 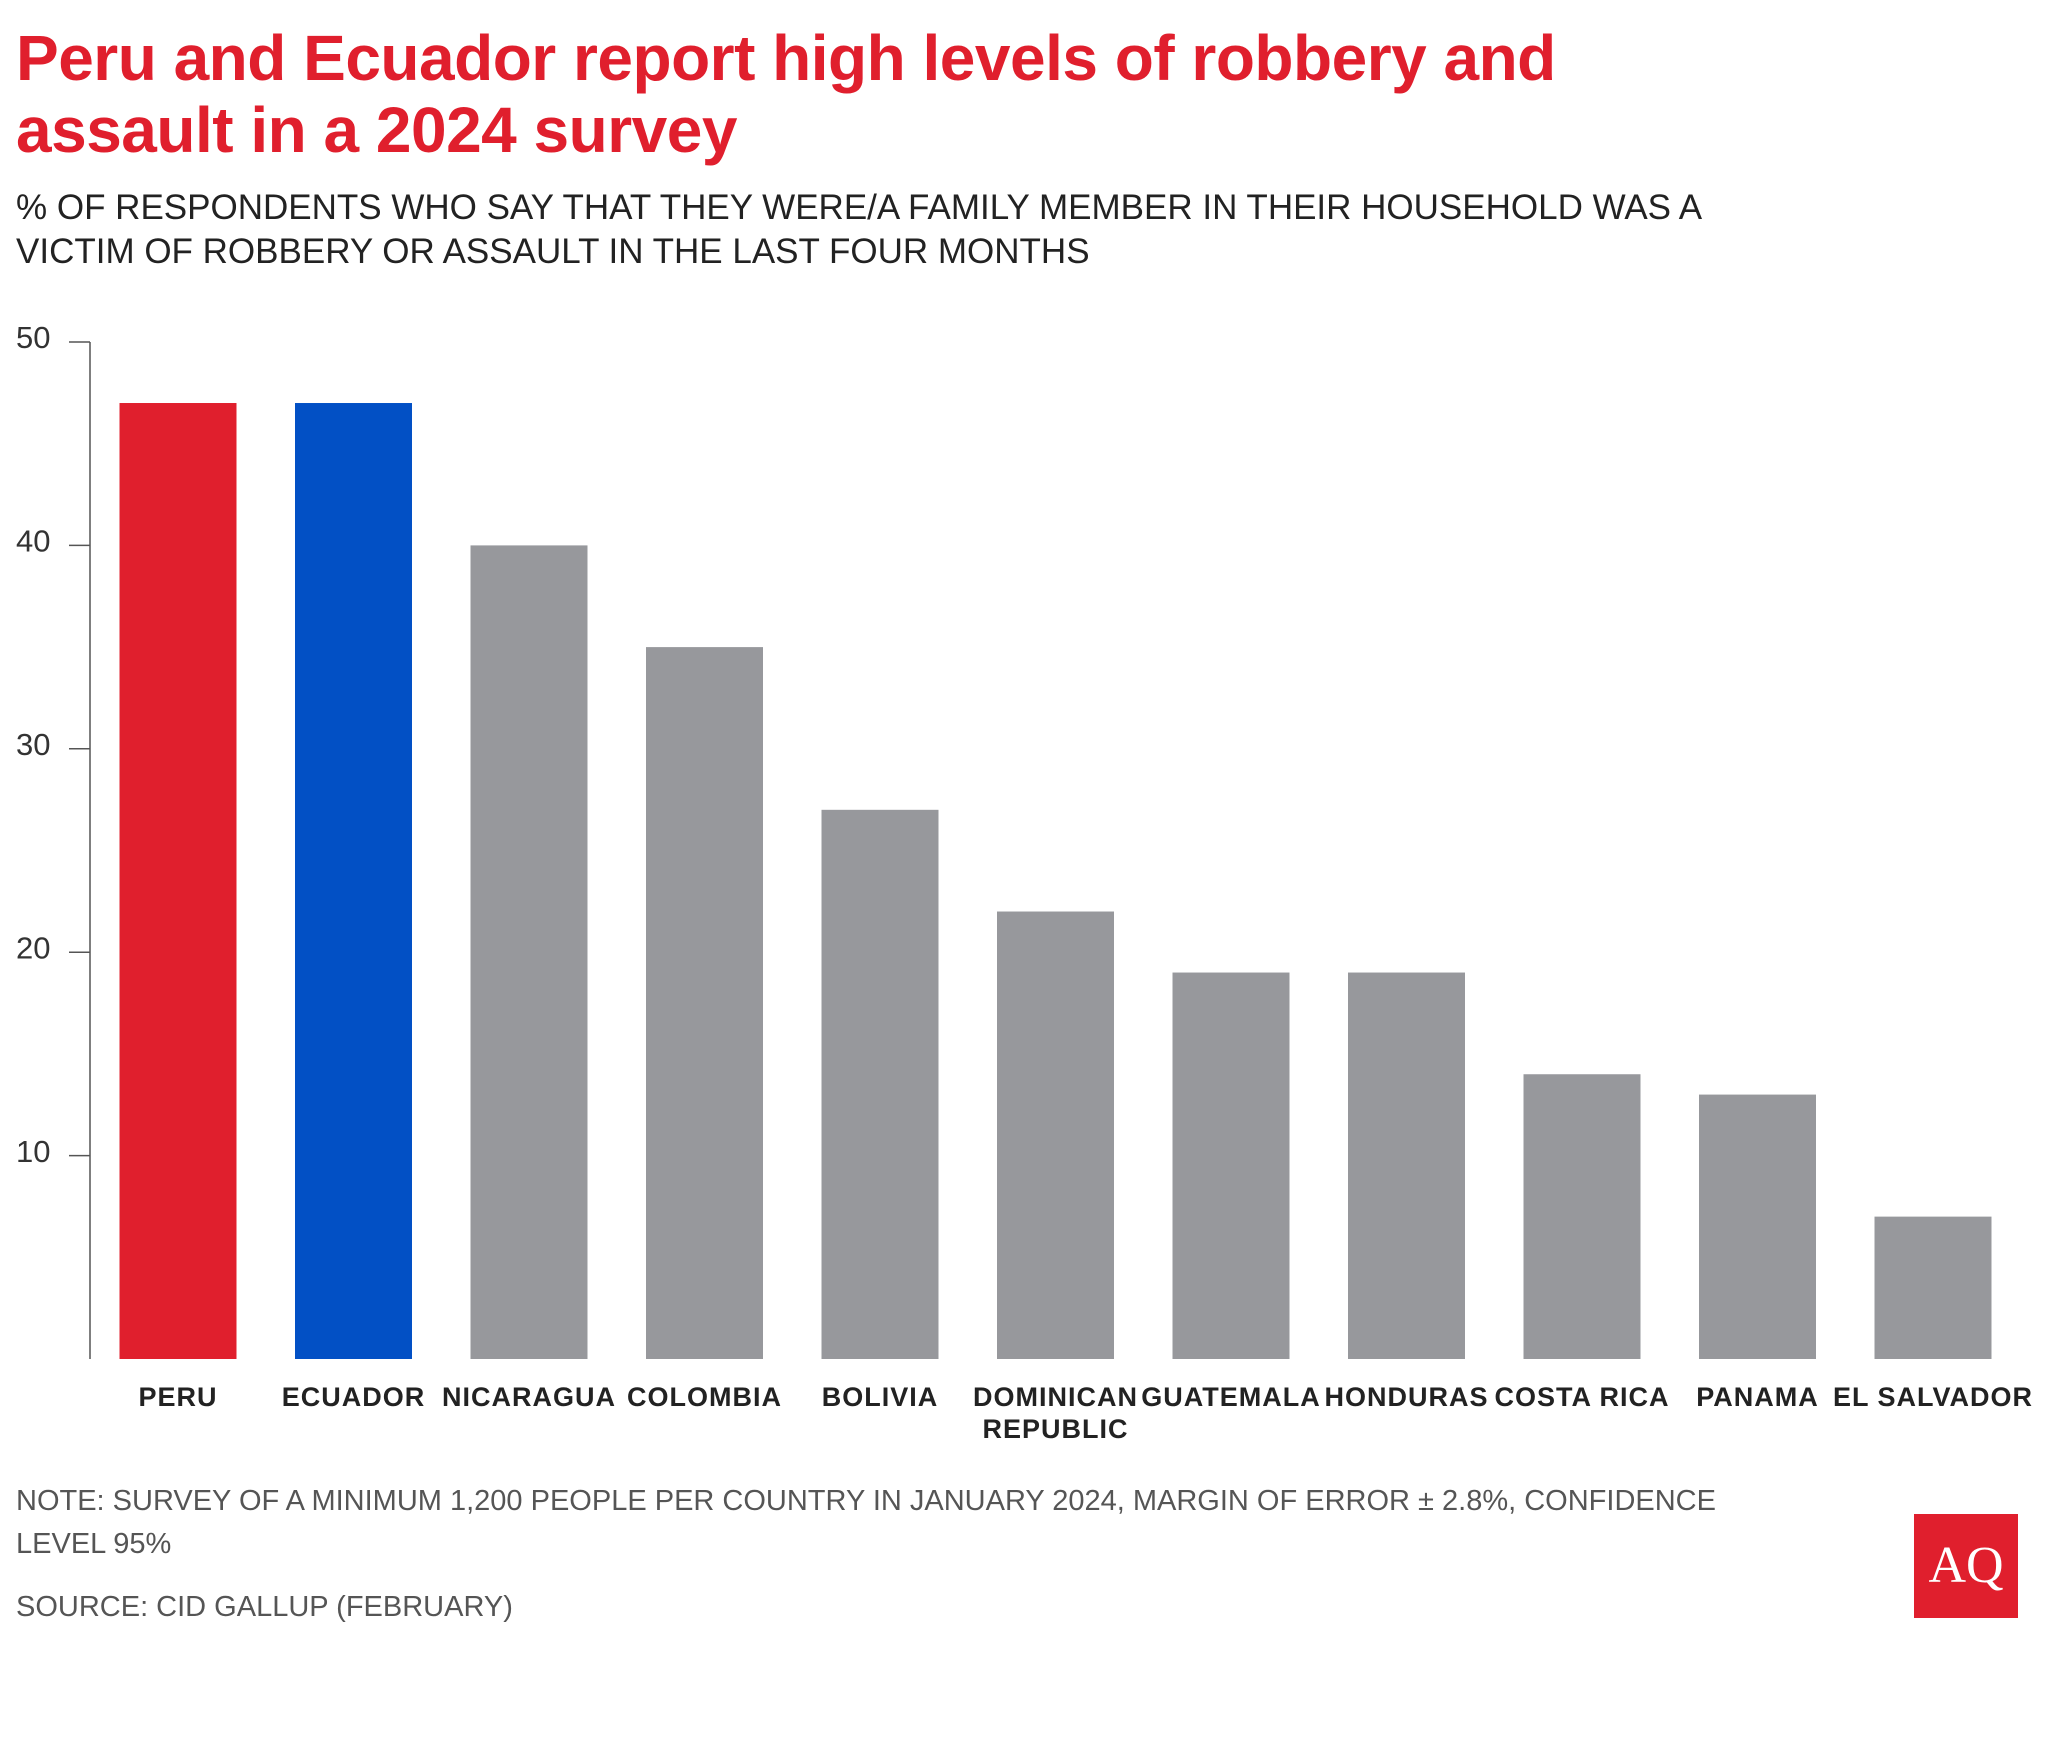 I want to click on y-tick-label: 50, so click(x=33, y=337).